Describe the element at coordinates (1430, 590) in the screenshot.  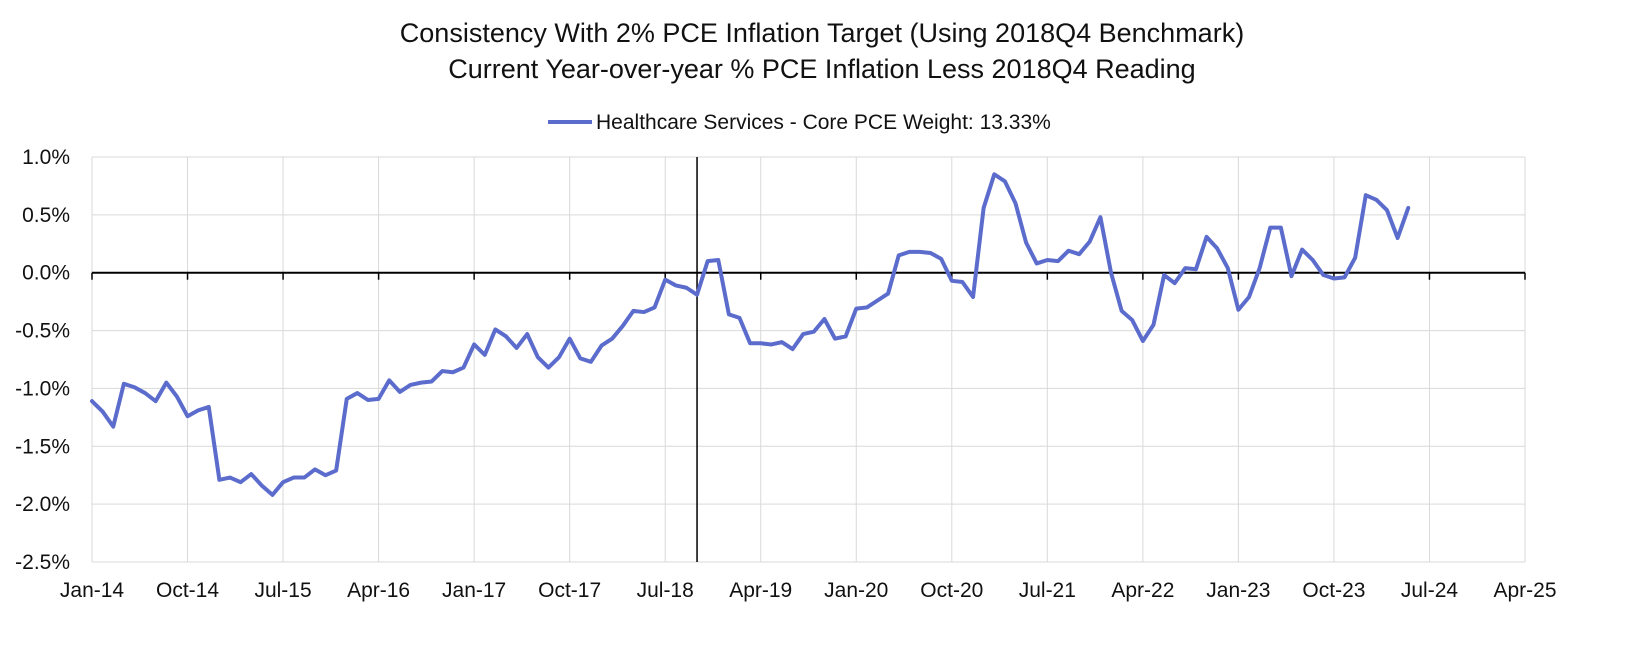
I see `x-tick-label: Jul-24` at that location.